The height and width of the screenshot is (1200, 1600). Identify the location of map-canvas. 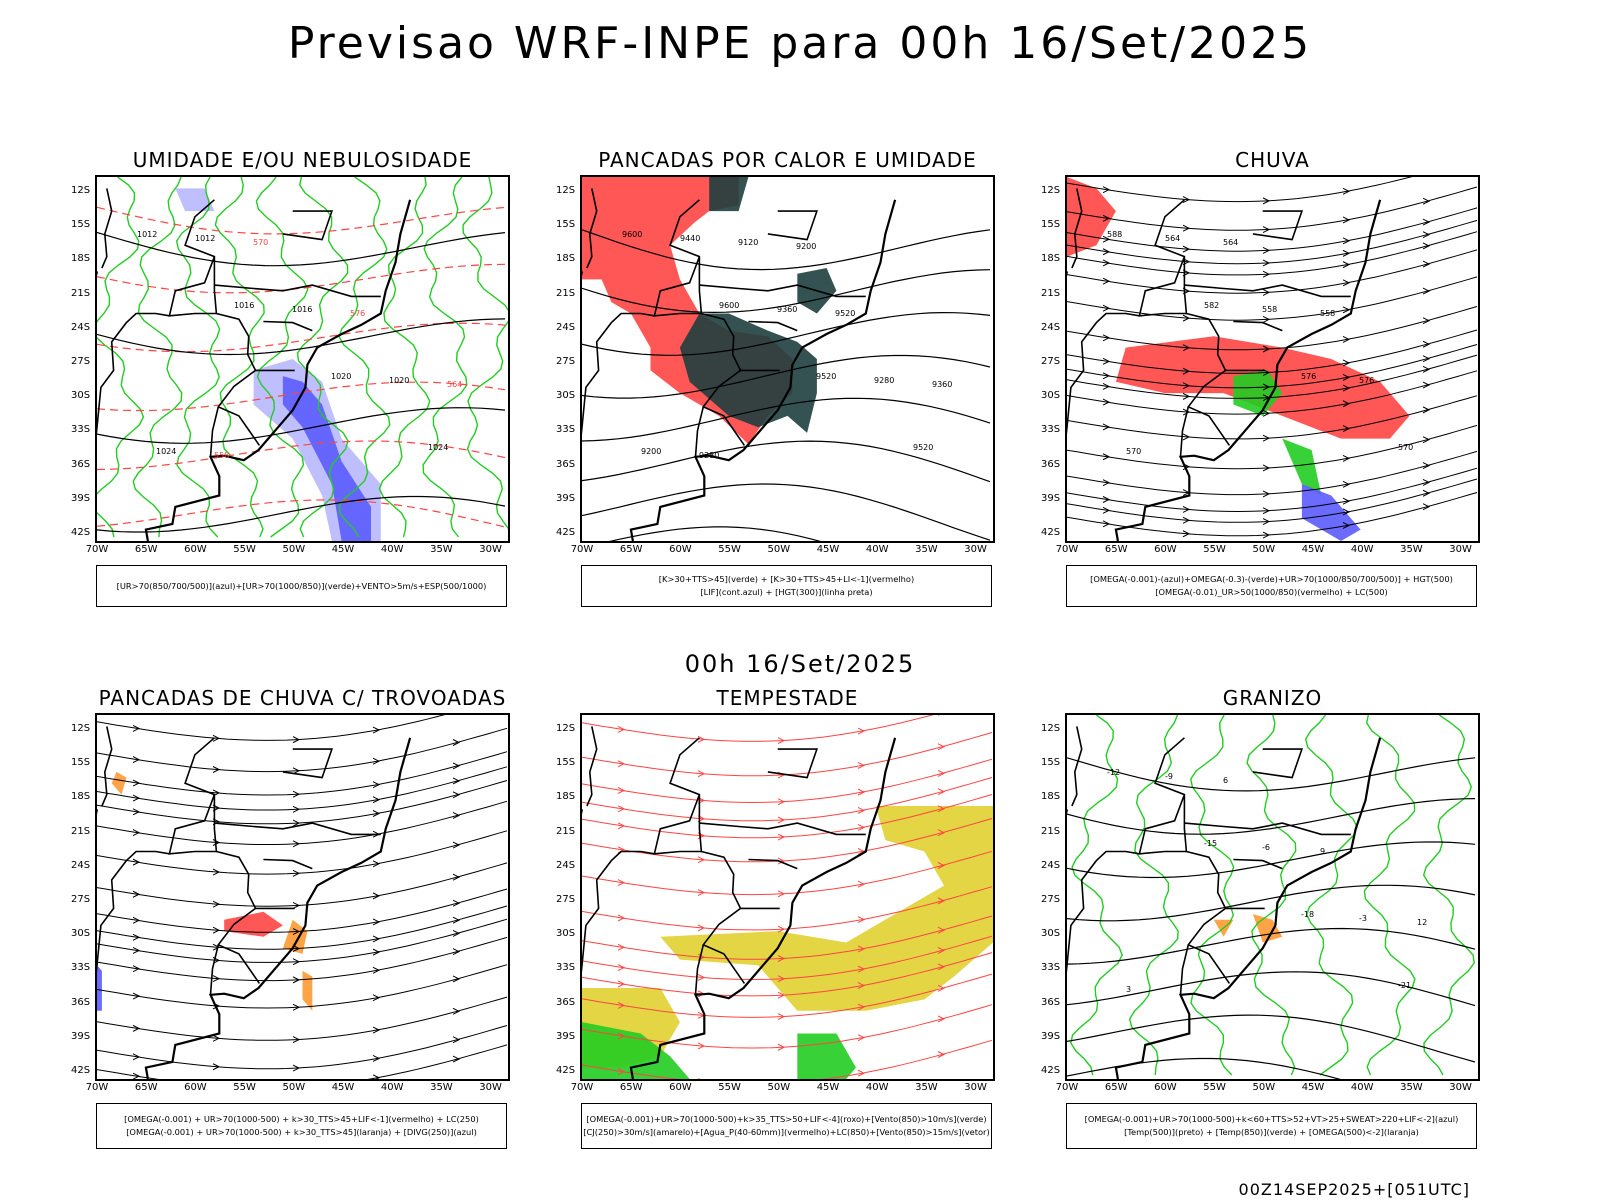
(302, 897).